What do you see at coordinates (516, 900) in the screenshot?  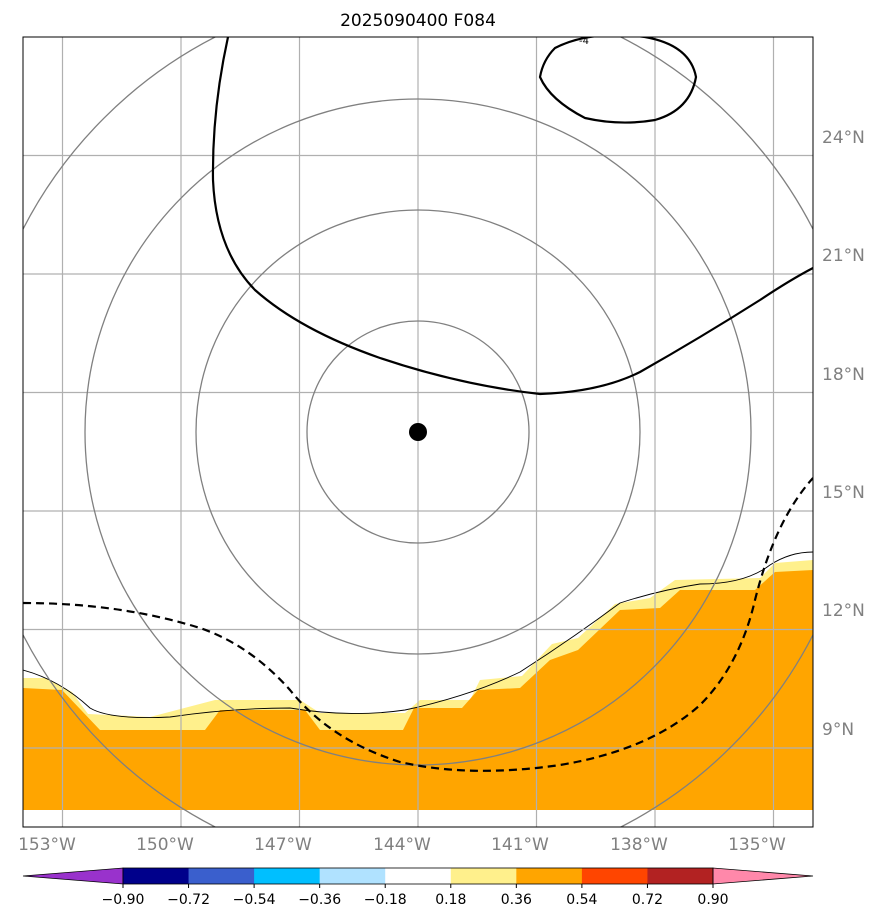 I see `colorbar-tick-label: 0.36` at bounding box center [516, 900].